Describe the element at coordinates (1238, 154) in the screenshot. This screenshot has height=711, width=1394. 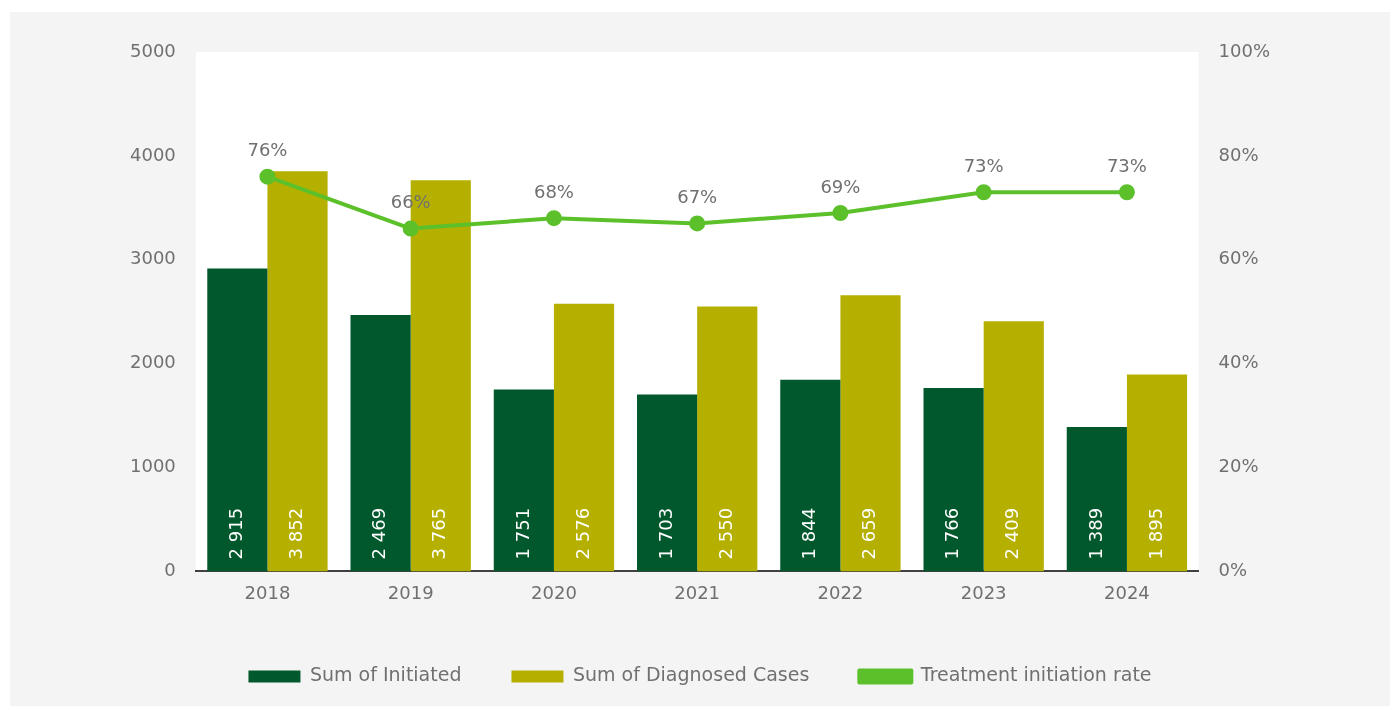
I see `y2-tick-label: 80%` at that location.